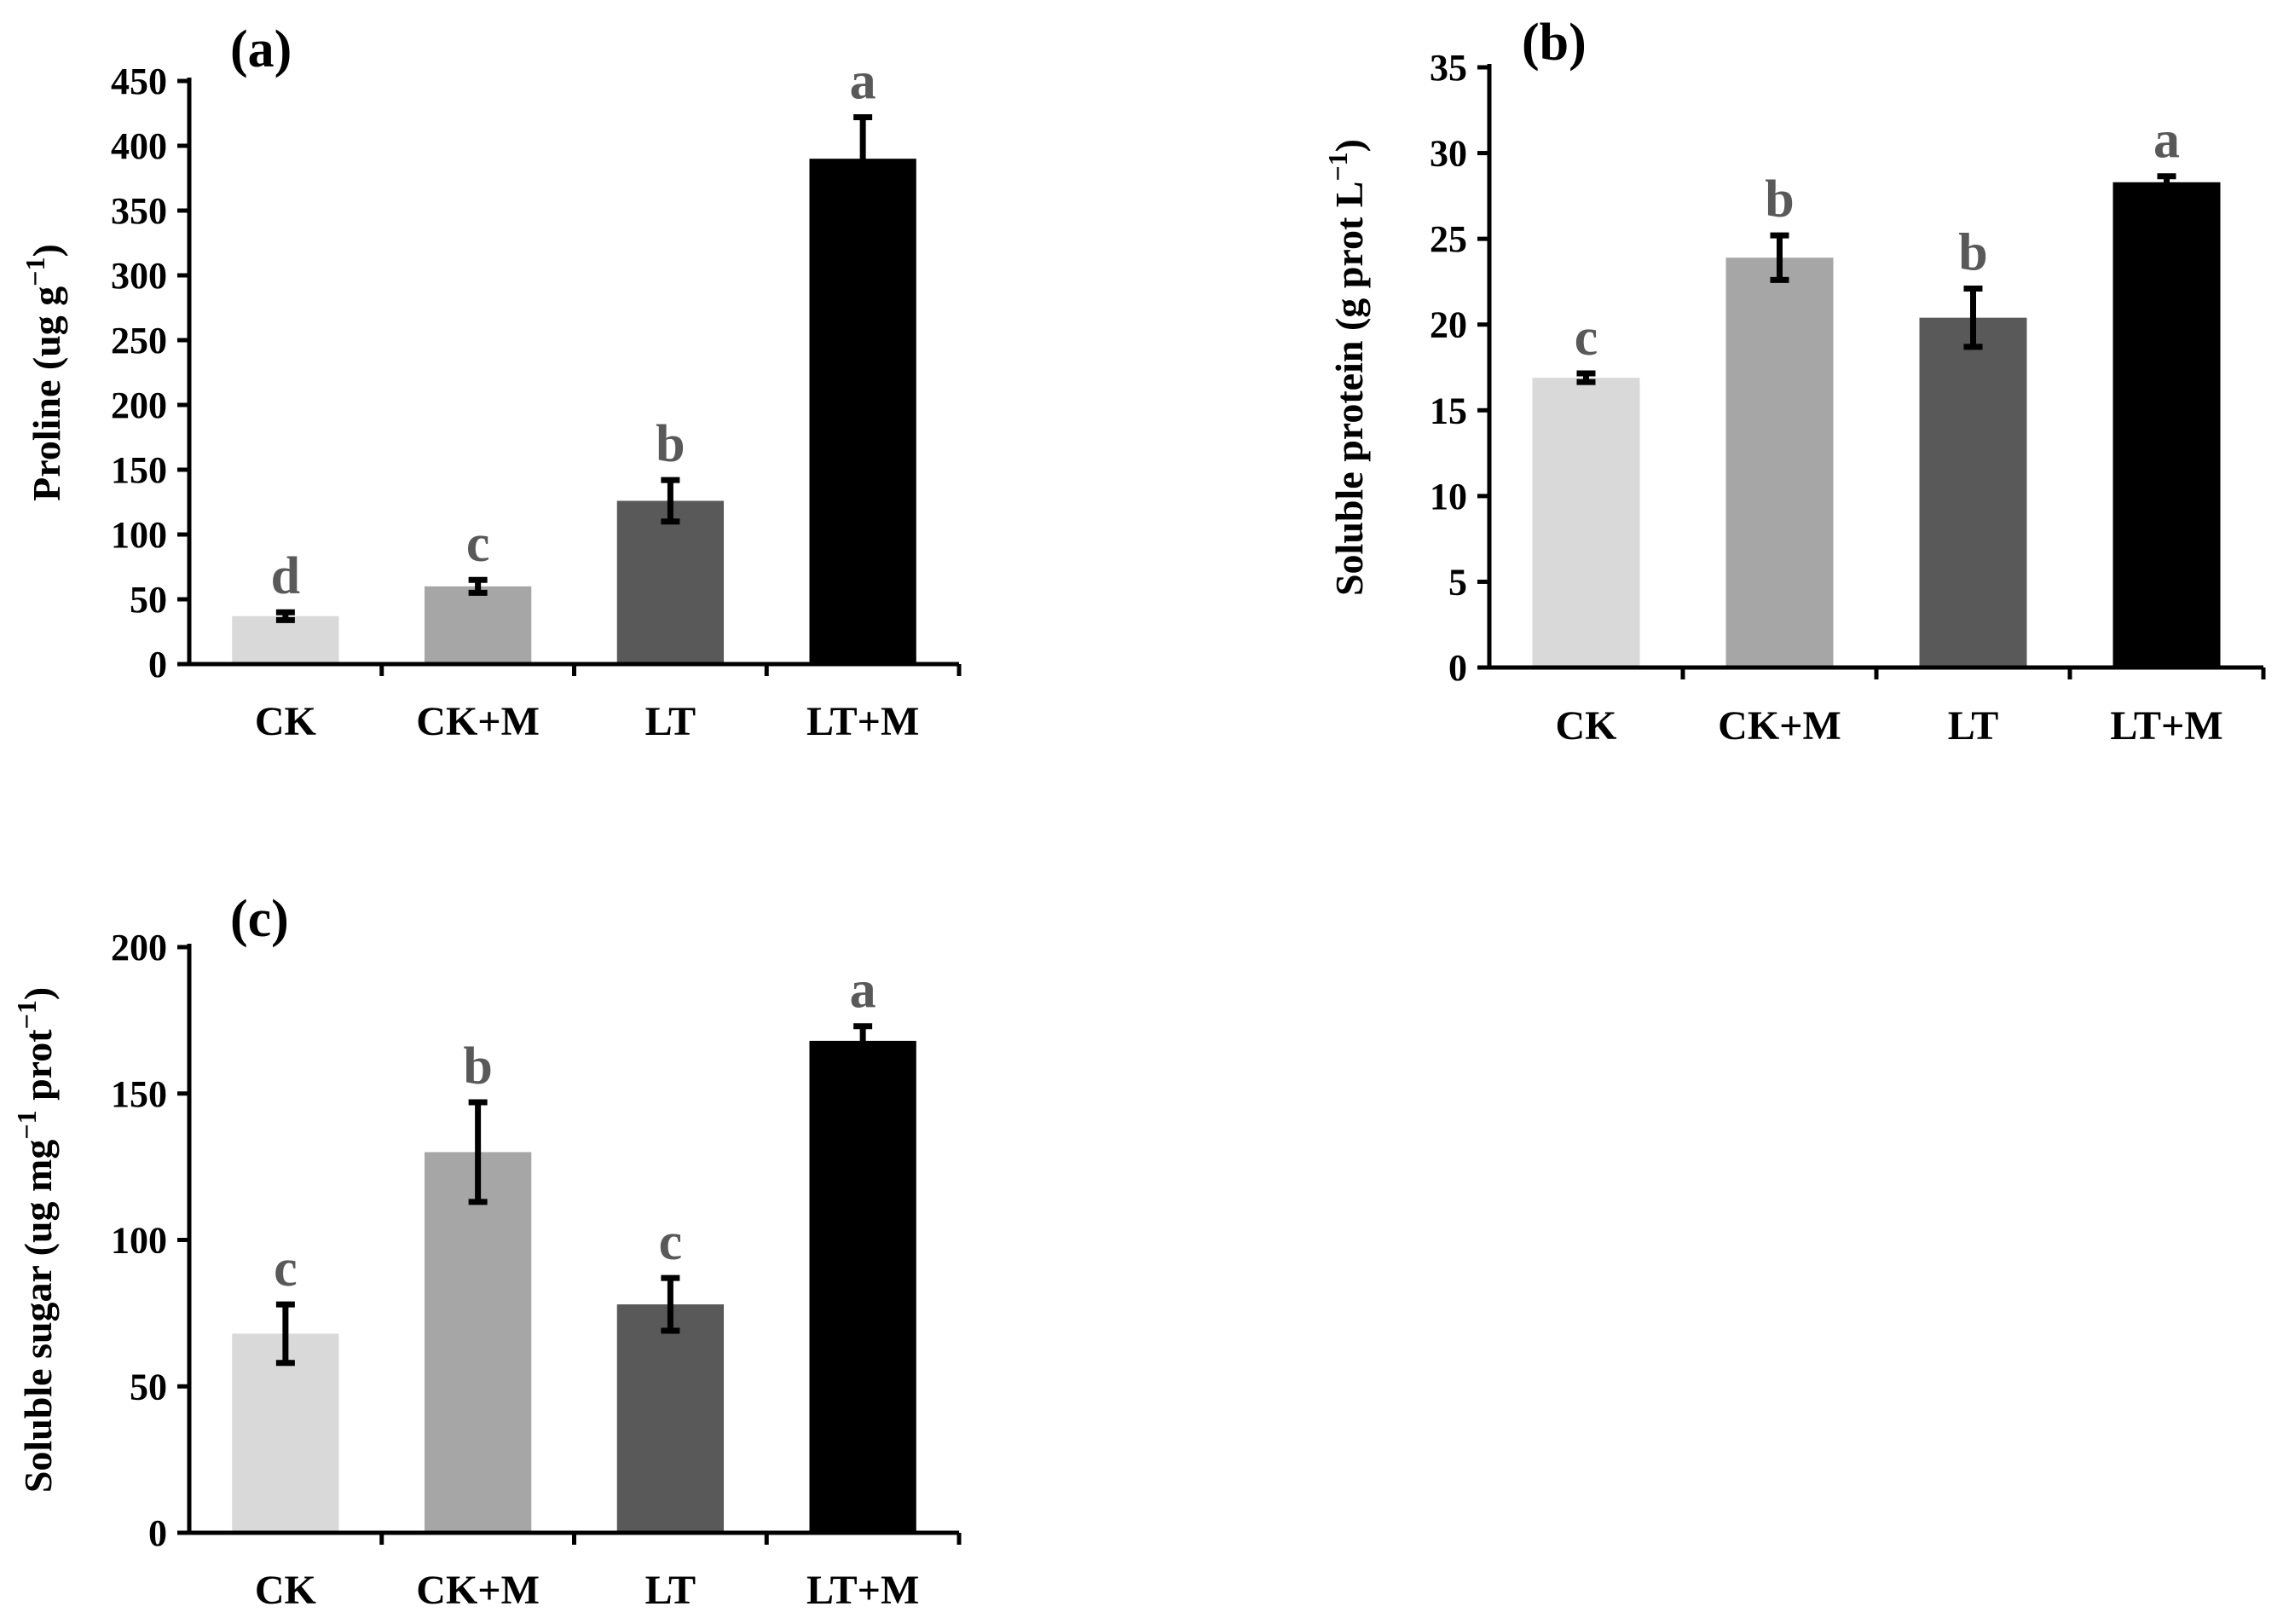 This screenshot has height=1624, width=2283. What do you see at coordinates (1554, 43) in the screenshot?
I see `panel-label: (b)` at bounding box center [1554, 43].